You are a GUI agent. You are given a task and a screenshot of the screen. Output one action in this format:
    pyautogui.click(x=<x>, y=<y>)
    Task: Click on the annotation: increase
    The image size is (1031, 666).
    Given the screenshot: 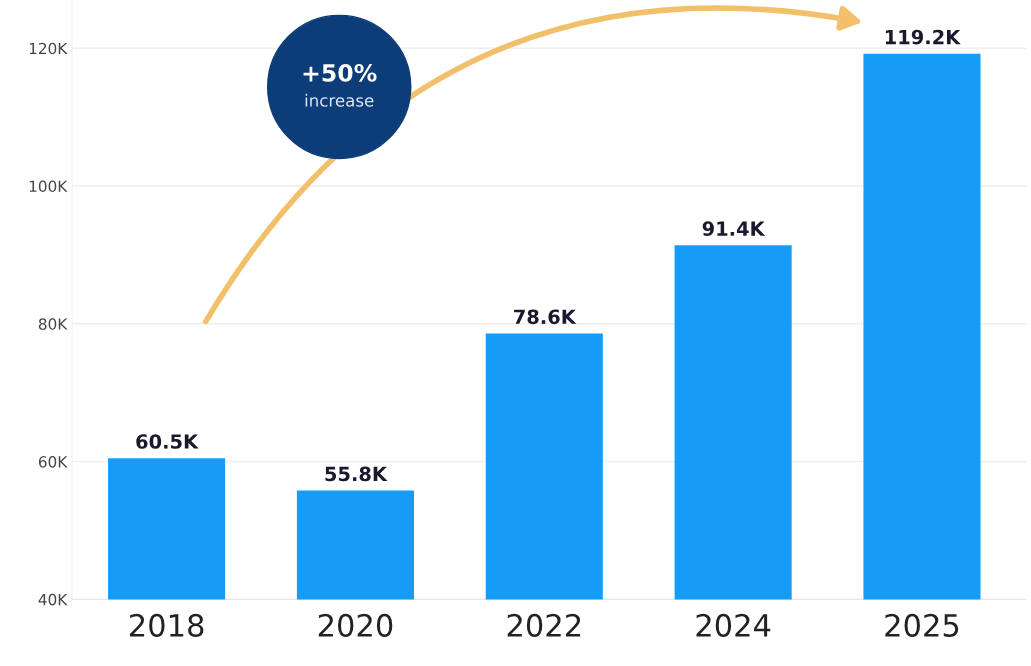 What is the action you would take?
    pyautogui.click(x=339, y=100)
    